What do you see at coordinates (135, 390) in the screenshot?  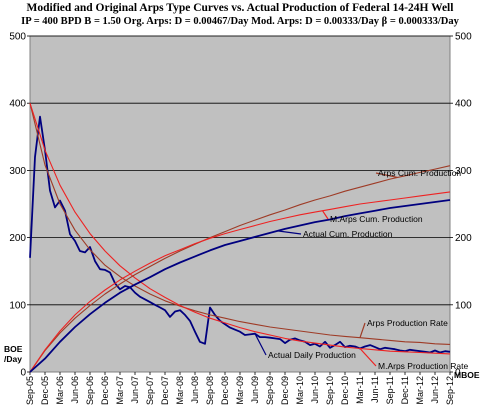 I see `x-tick-label: Jun-07` at bounding box center [135, 390].